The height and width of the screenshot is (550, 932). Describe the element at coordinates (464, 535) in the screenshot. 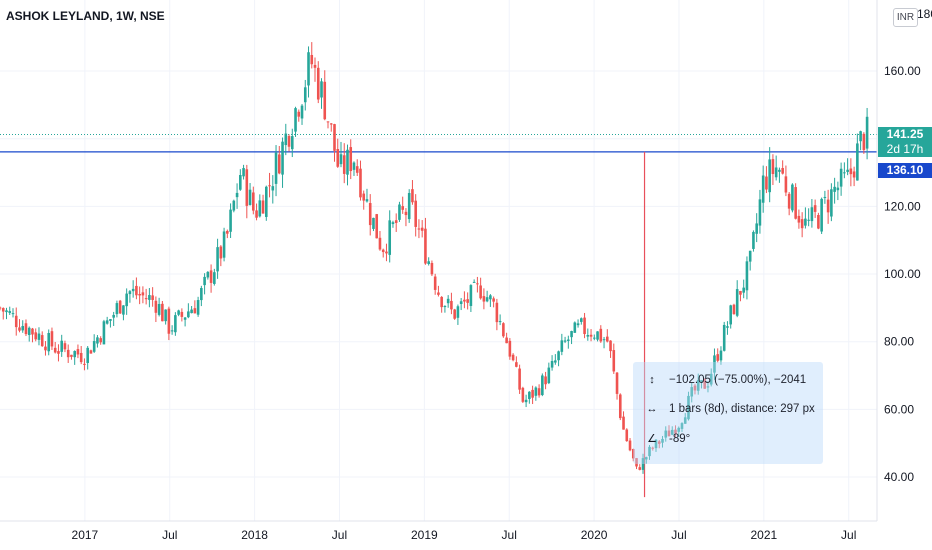

I see `time-axis: 2017 Jul 2018 Jul 2019 Jul 2020 Jul 2021 Jul` at that location.